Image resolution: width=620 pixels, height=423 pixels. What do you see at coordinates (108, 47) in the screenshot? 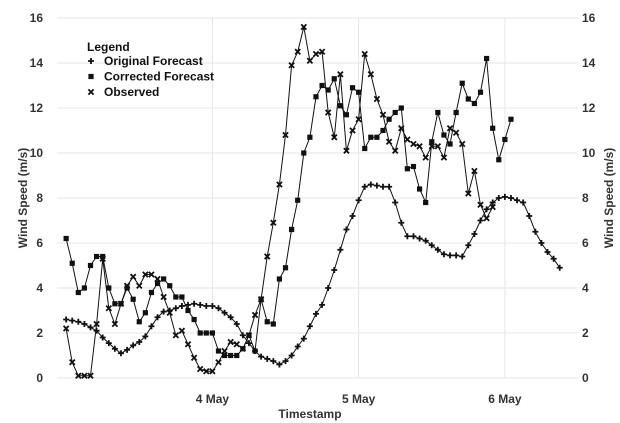
I see `legend-title: Legend` at bounding box center [108, 47].